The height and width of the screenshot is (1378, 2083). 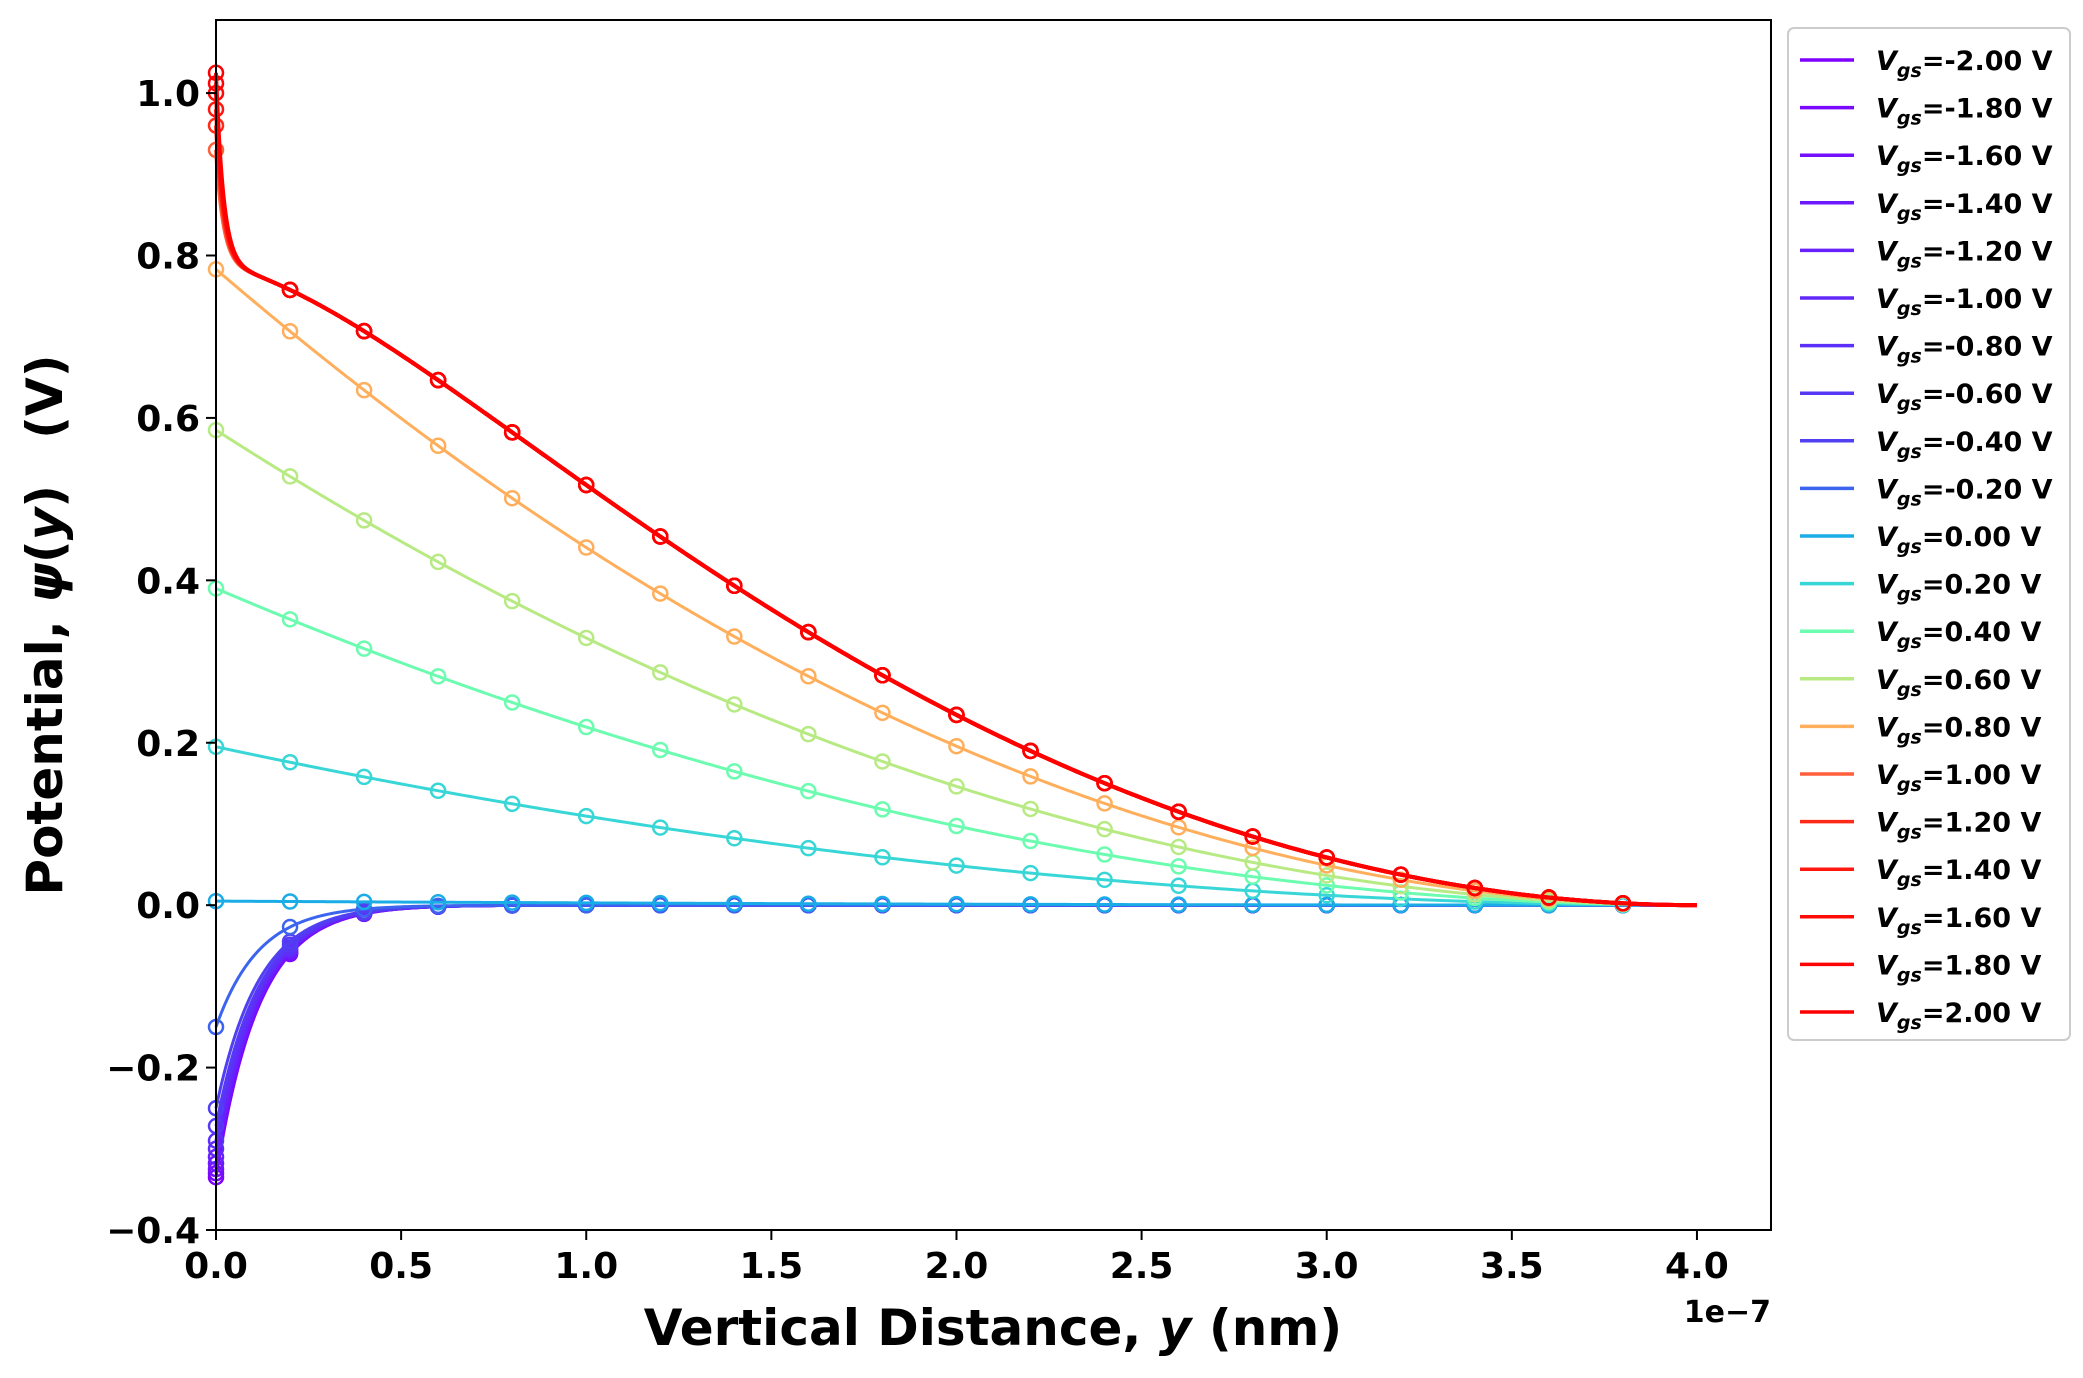 What do you see at coordinates (168, 257) in the screenshot?
I see `y-tick-label: 0.8` at bounding box center [168, 257].